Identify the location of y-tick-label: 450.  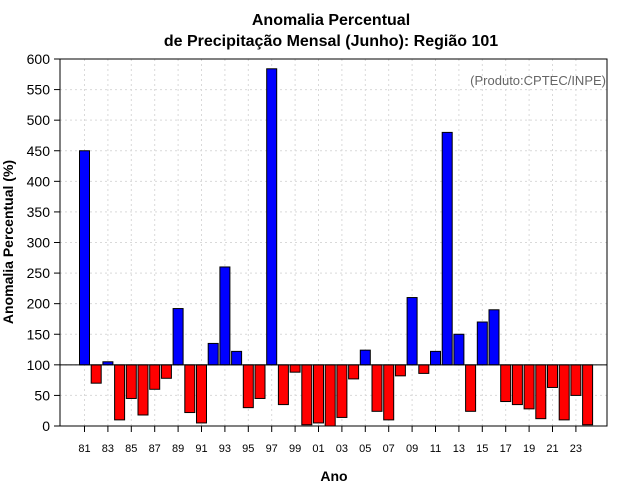
(39, 151).